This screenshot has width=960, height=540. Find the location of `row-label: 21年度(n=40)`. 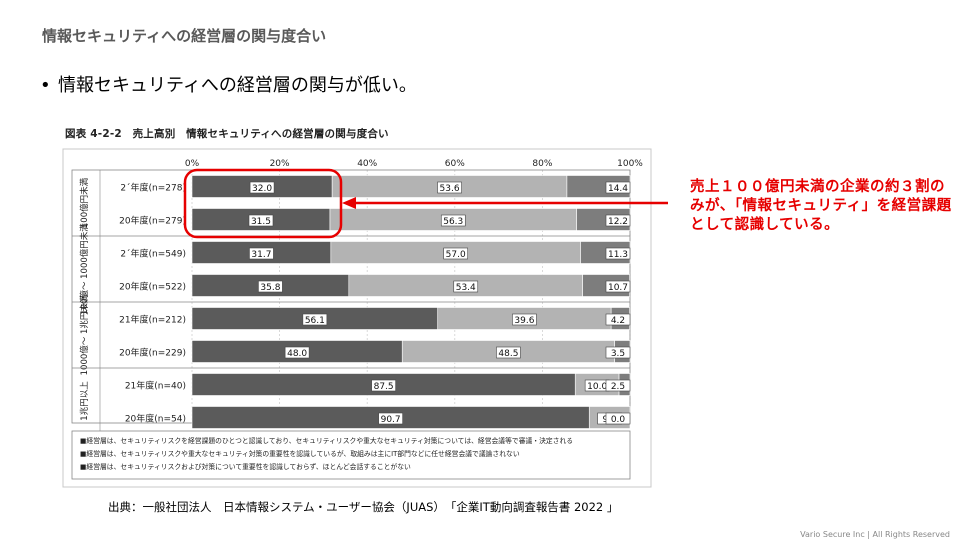

row-label: 21年度(n=40) is located at coordinates (155, 386).